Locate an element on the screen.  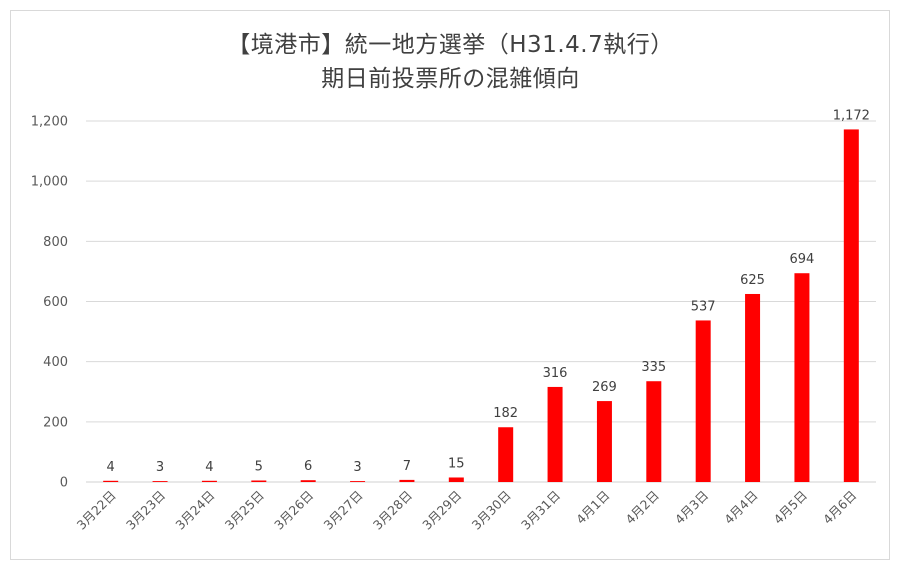
data-label: 1,172 is located at coordinates (851, 115).